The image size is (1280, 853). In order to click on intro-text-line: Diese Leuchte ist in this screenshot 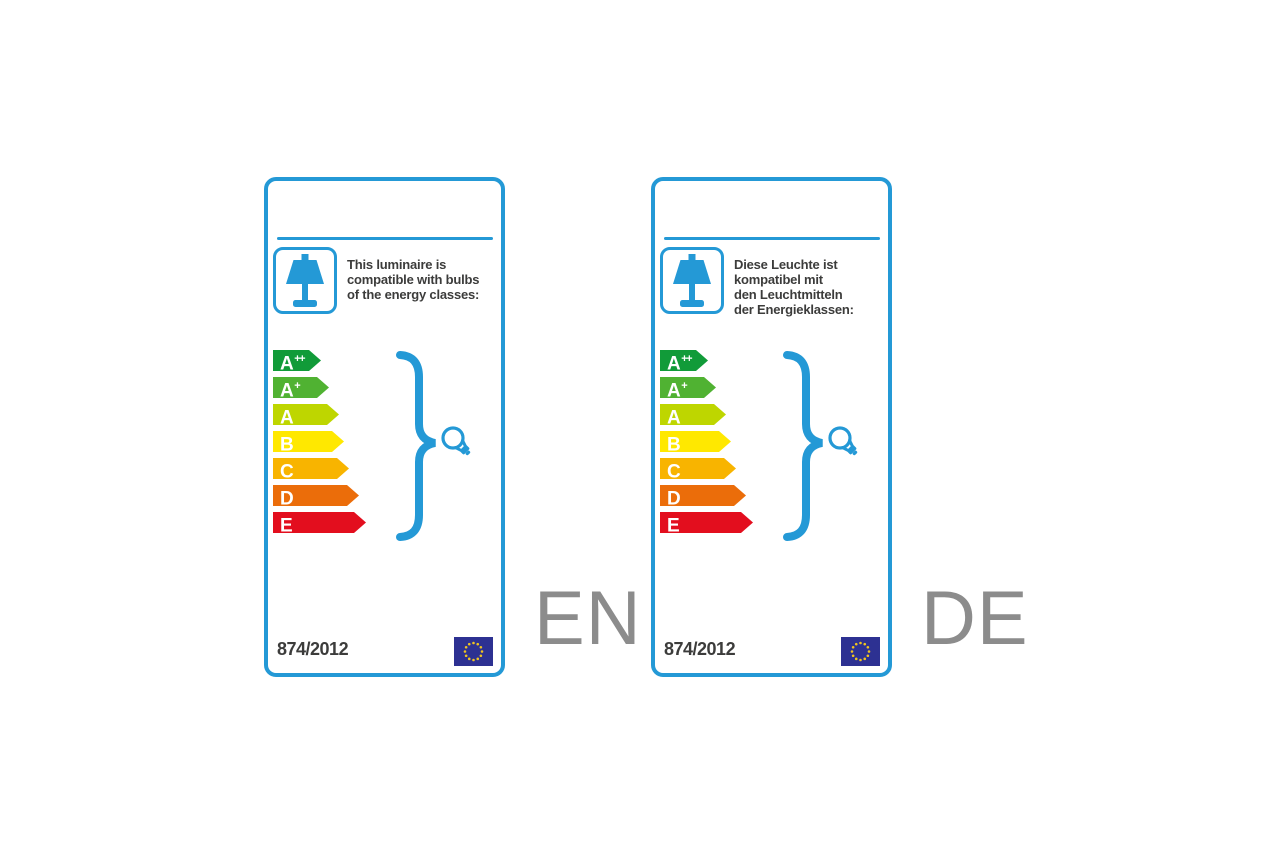, I will do `click(786, 264)`.